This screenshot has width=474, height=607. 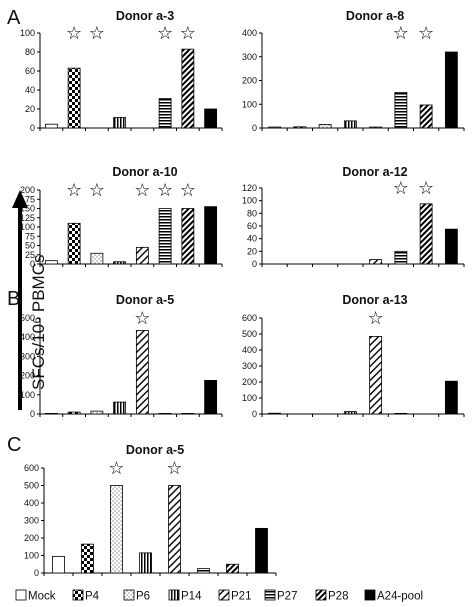 I want to click on panel-2: Donor a-8 0 100 200 300 400 ☆ ☆, so click(x=353, y=71).